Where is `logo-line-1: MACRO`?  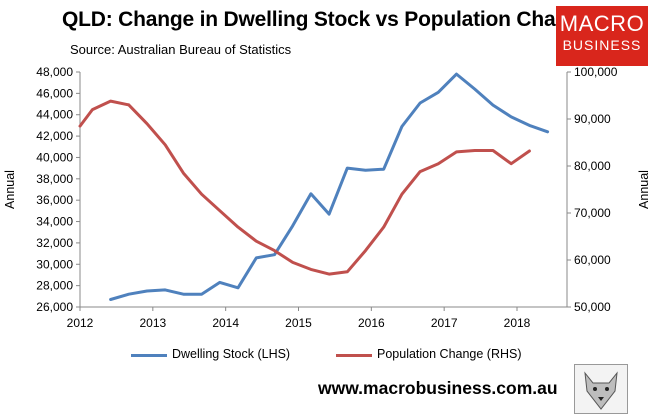 logo-line-1: MACRO is located at coordinates (602, 23).